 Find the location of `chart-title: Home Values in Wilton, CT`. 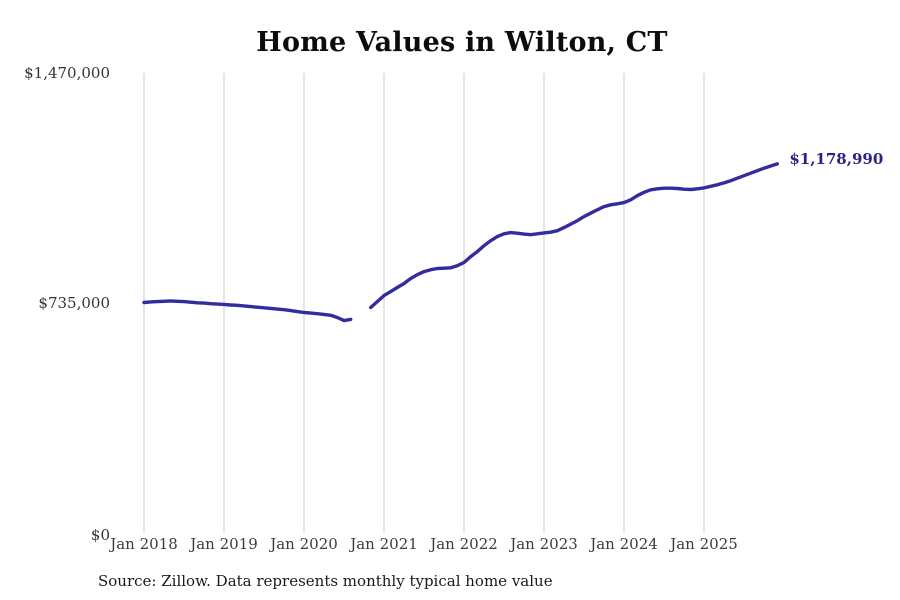

chart-title: Home Values in Wilton, CT is located at coordinates (462, 42).